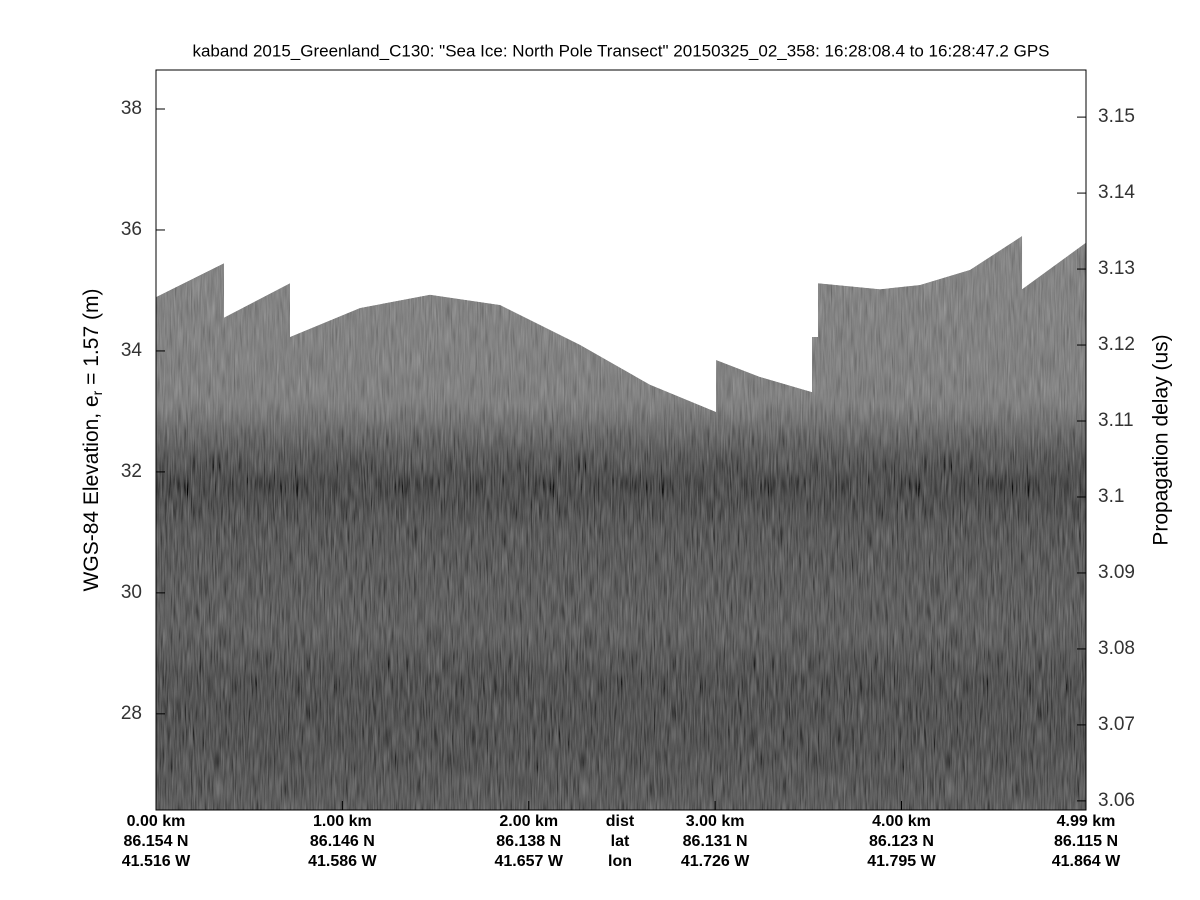 Image resolution: width=1200 pixels, height=900 pixels. What do you see at coordinates (1116, 724) in the screenshot?
I see `y2-tick-label: 3.07` at bounding box center [1116, 724].